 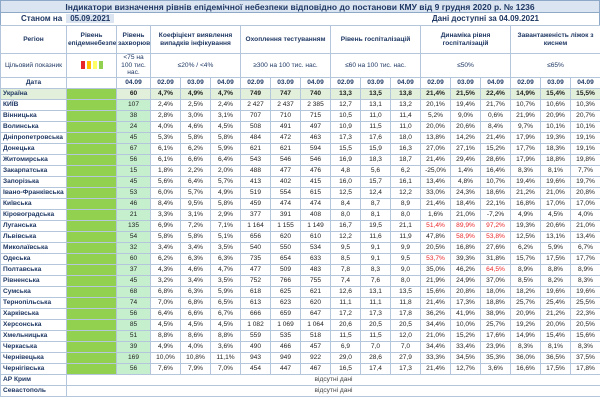 What do you see at coordinates (285, 181) in the screenshot?
I see `value-cell: 402` at bounding box center [285, 181].